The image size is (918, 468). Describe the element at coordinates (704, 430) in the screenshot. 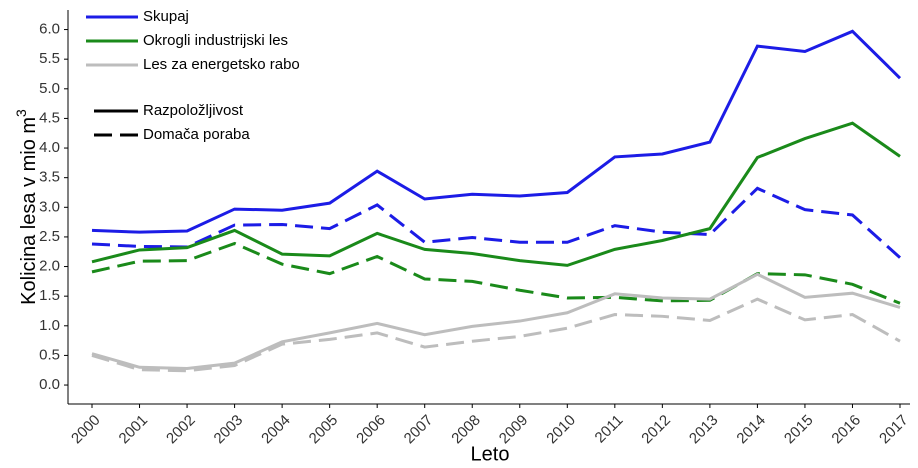

I see `x-tick-label: 2013` at that location.